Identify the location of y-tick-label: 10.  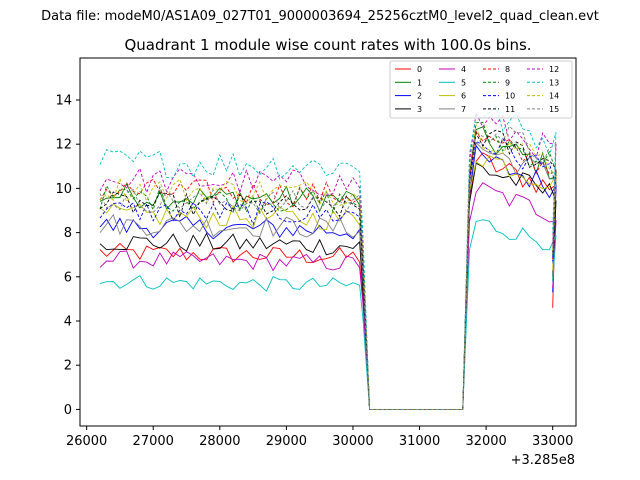
(63, 189).